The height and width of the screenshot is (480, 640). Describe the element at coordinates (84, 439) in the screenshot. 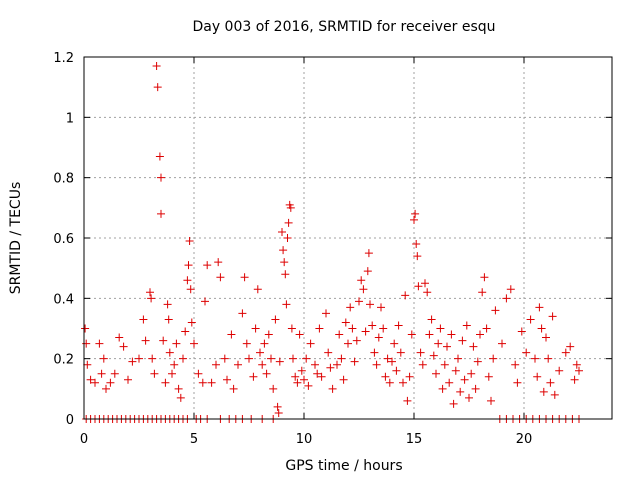

I see `x-tick-label: 0` at that location.